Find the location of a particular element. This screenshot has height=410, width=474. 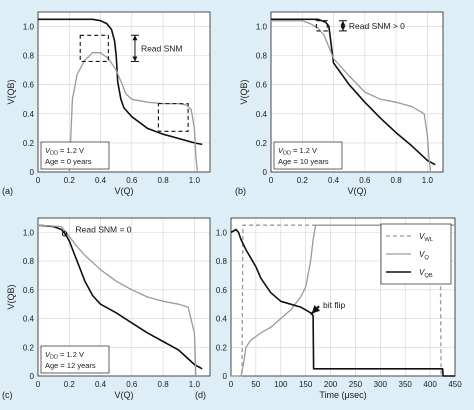

legend-line: Age = 12 years is located at coordinates (70, 365).